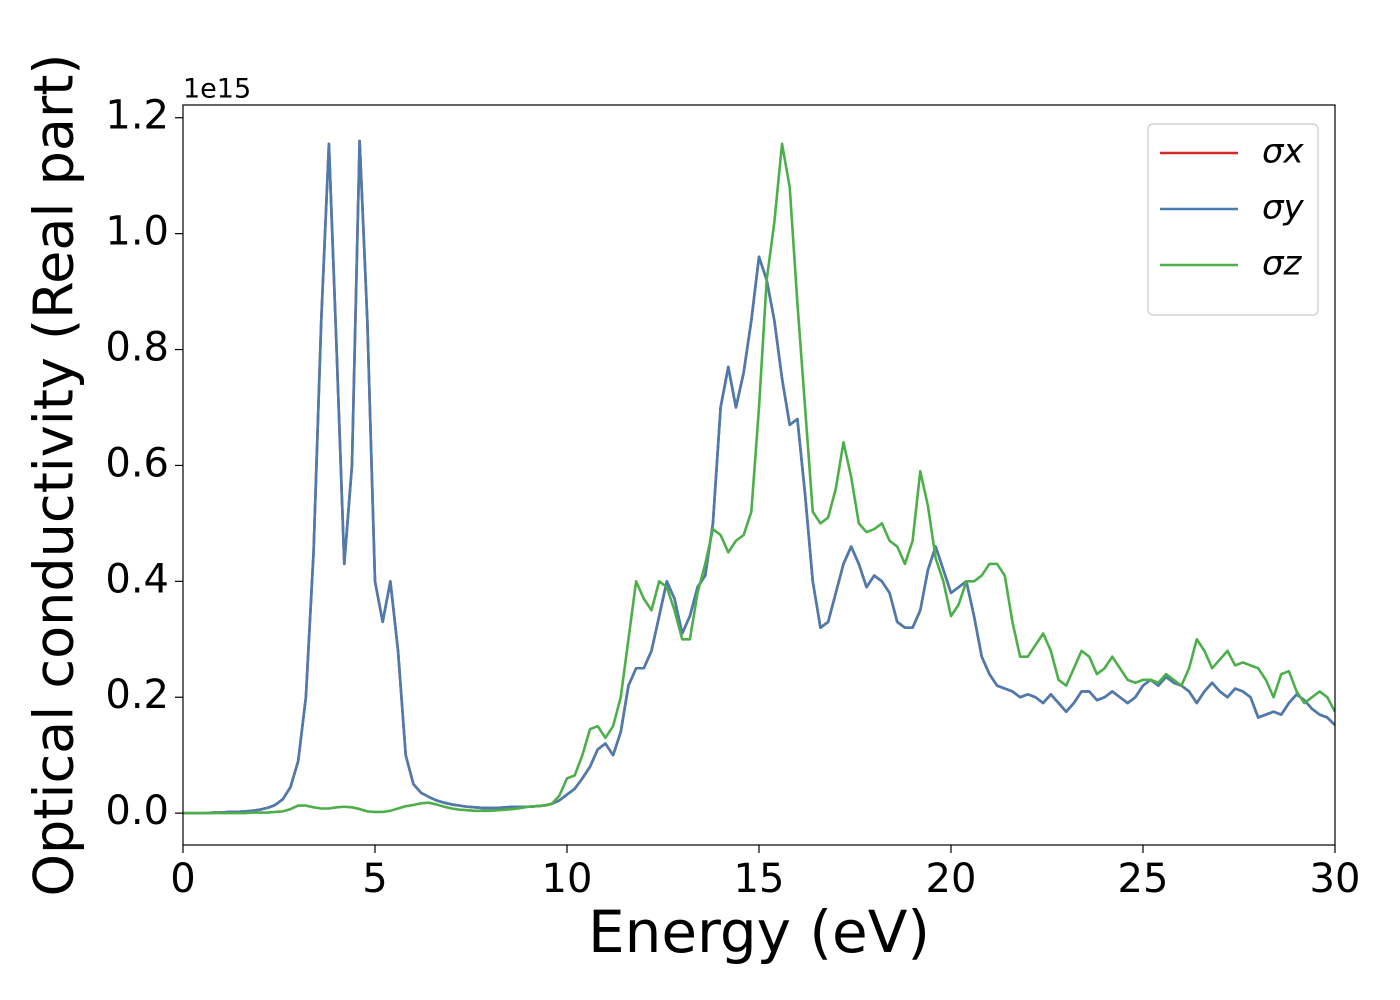 The image size is (1400, 1000). I want to click on legend-label: σz, so click(1282, 264).